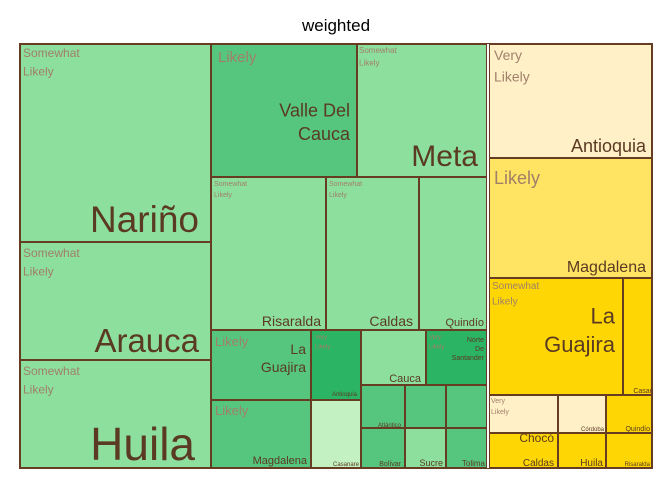 The height and width of the screenshot is (480, 672). What do you see at coordinates (315, 122) in the screenshot?
I see `tile-label-valle-del-cauca: Valle Del Cauca` at bounding box center [315, 122].